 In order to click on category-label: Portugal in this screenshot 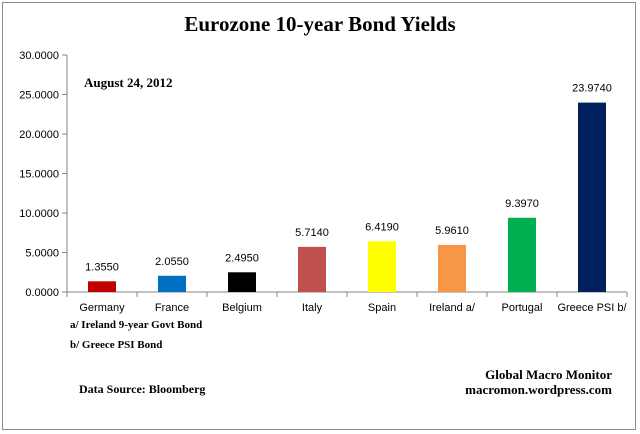, I will do `click(522, 308)`.